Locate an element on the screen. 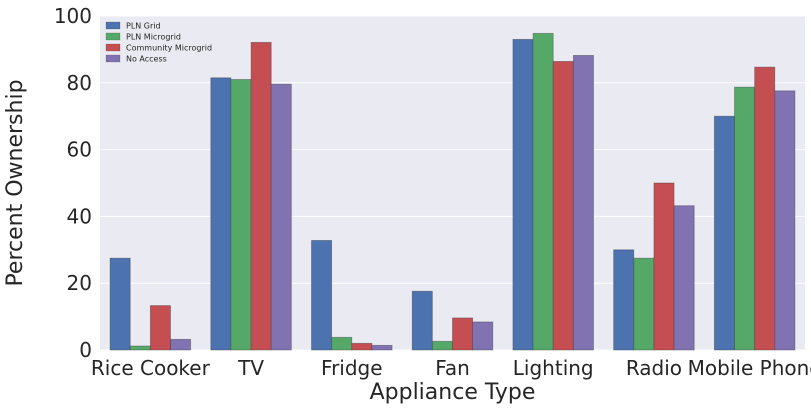 The image size is (811, 409). bar-mobile-phone-community-microgrid is located at coordinates (765, 208).